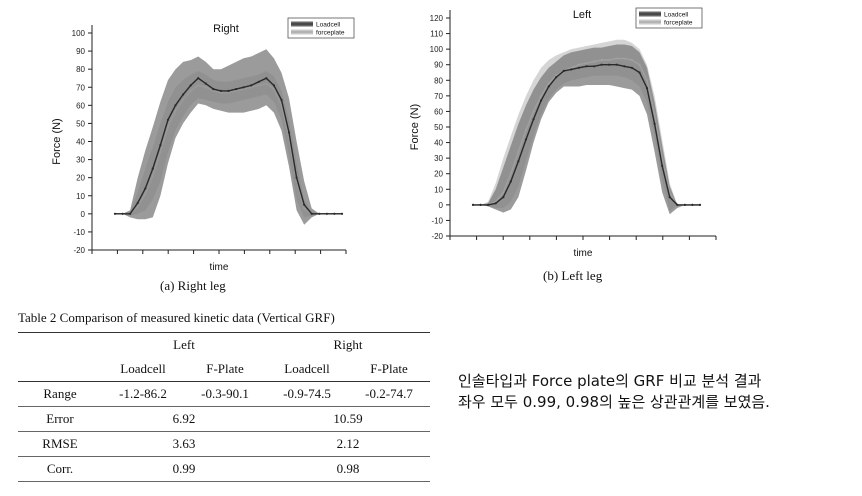 This screenshot has height=496, width=862. I want to click on range-right-fplate: -0.2-74.7, so click(389, 394).